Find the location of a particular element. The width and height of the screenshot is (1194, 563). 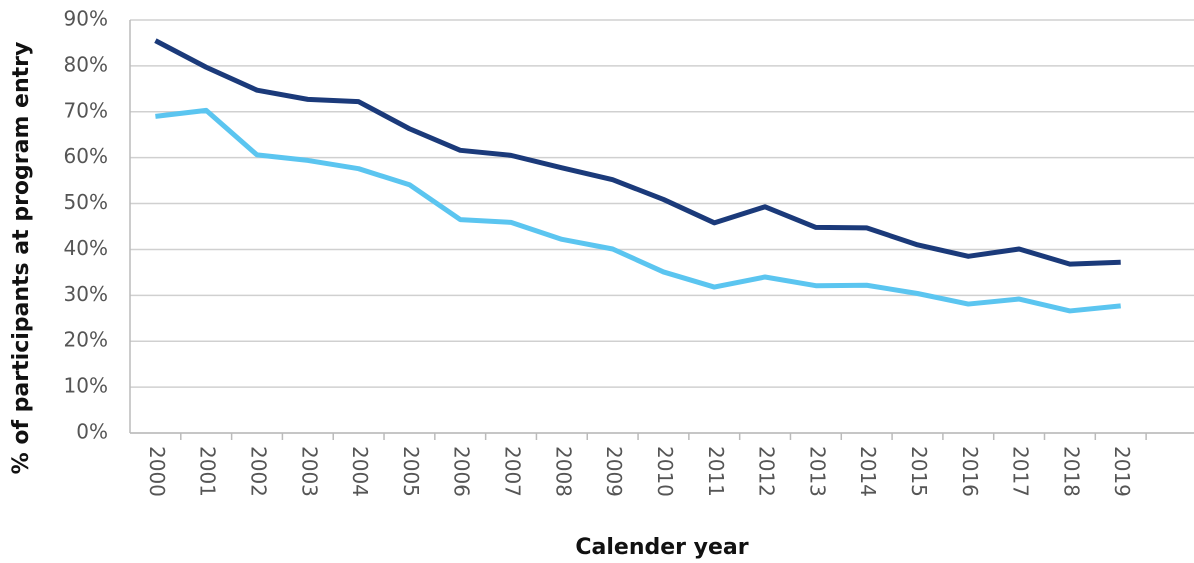

y-tick-label: 0% is located at coordinates (92, 432).